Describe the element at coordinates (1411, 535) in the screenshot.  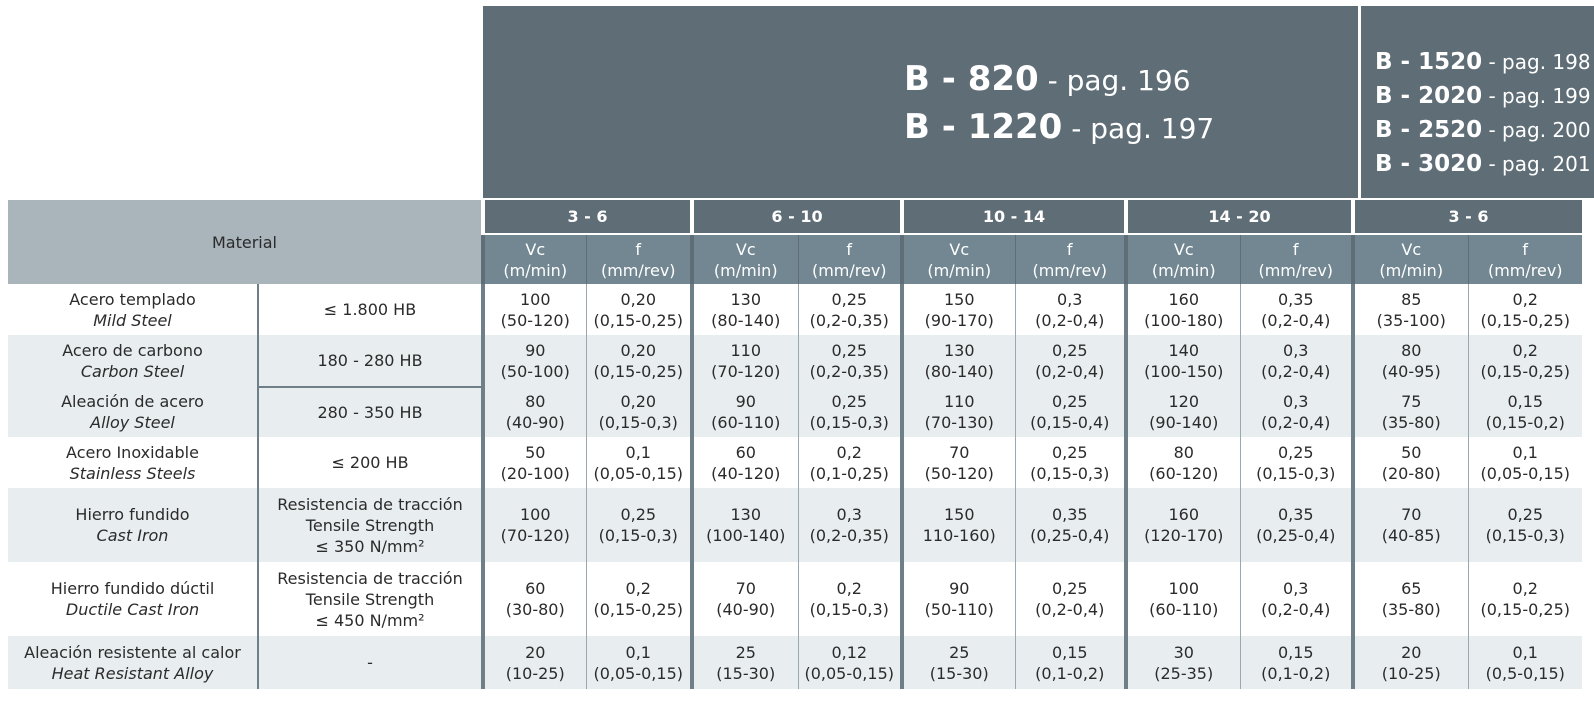
I see `vc-range: (40-85)` at that location.